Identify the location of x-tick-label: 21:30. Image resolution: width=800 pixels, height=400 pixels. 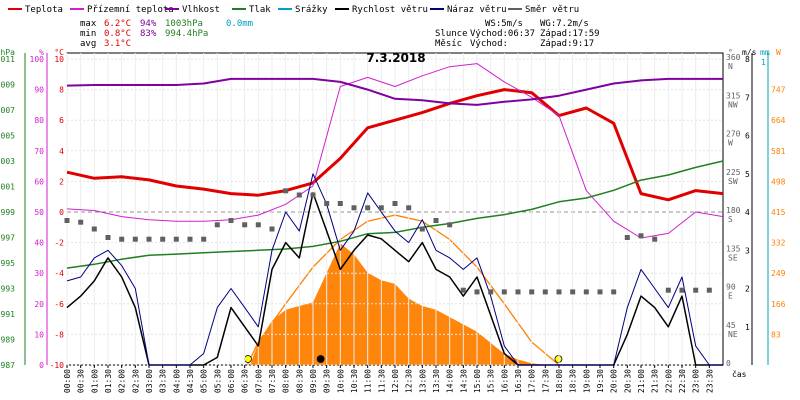
(655, 381).